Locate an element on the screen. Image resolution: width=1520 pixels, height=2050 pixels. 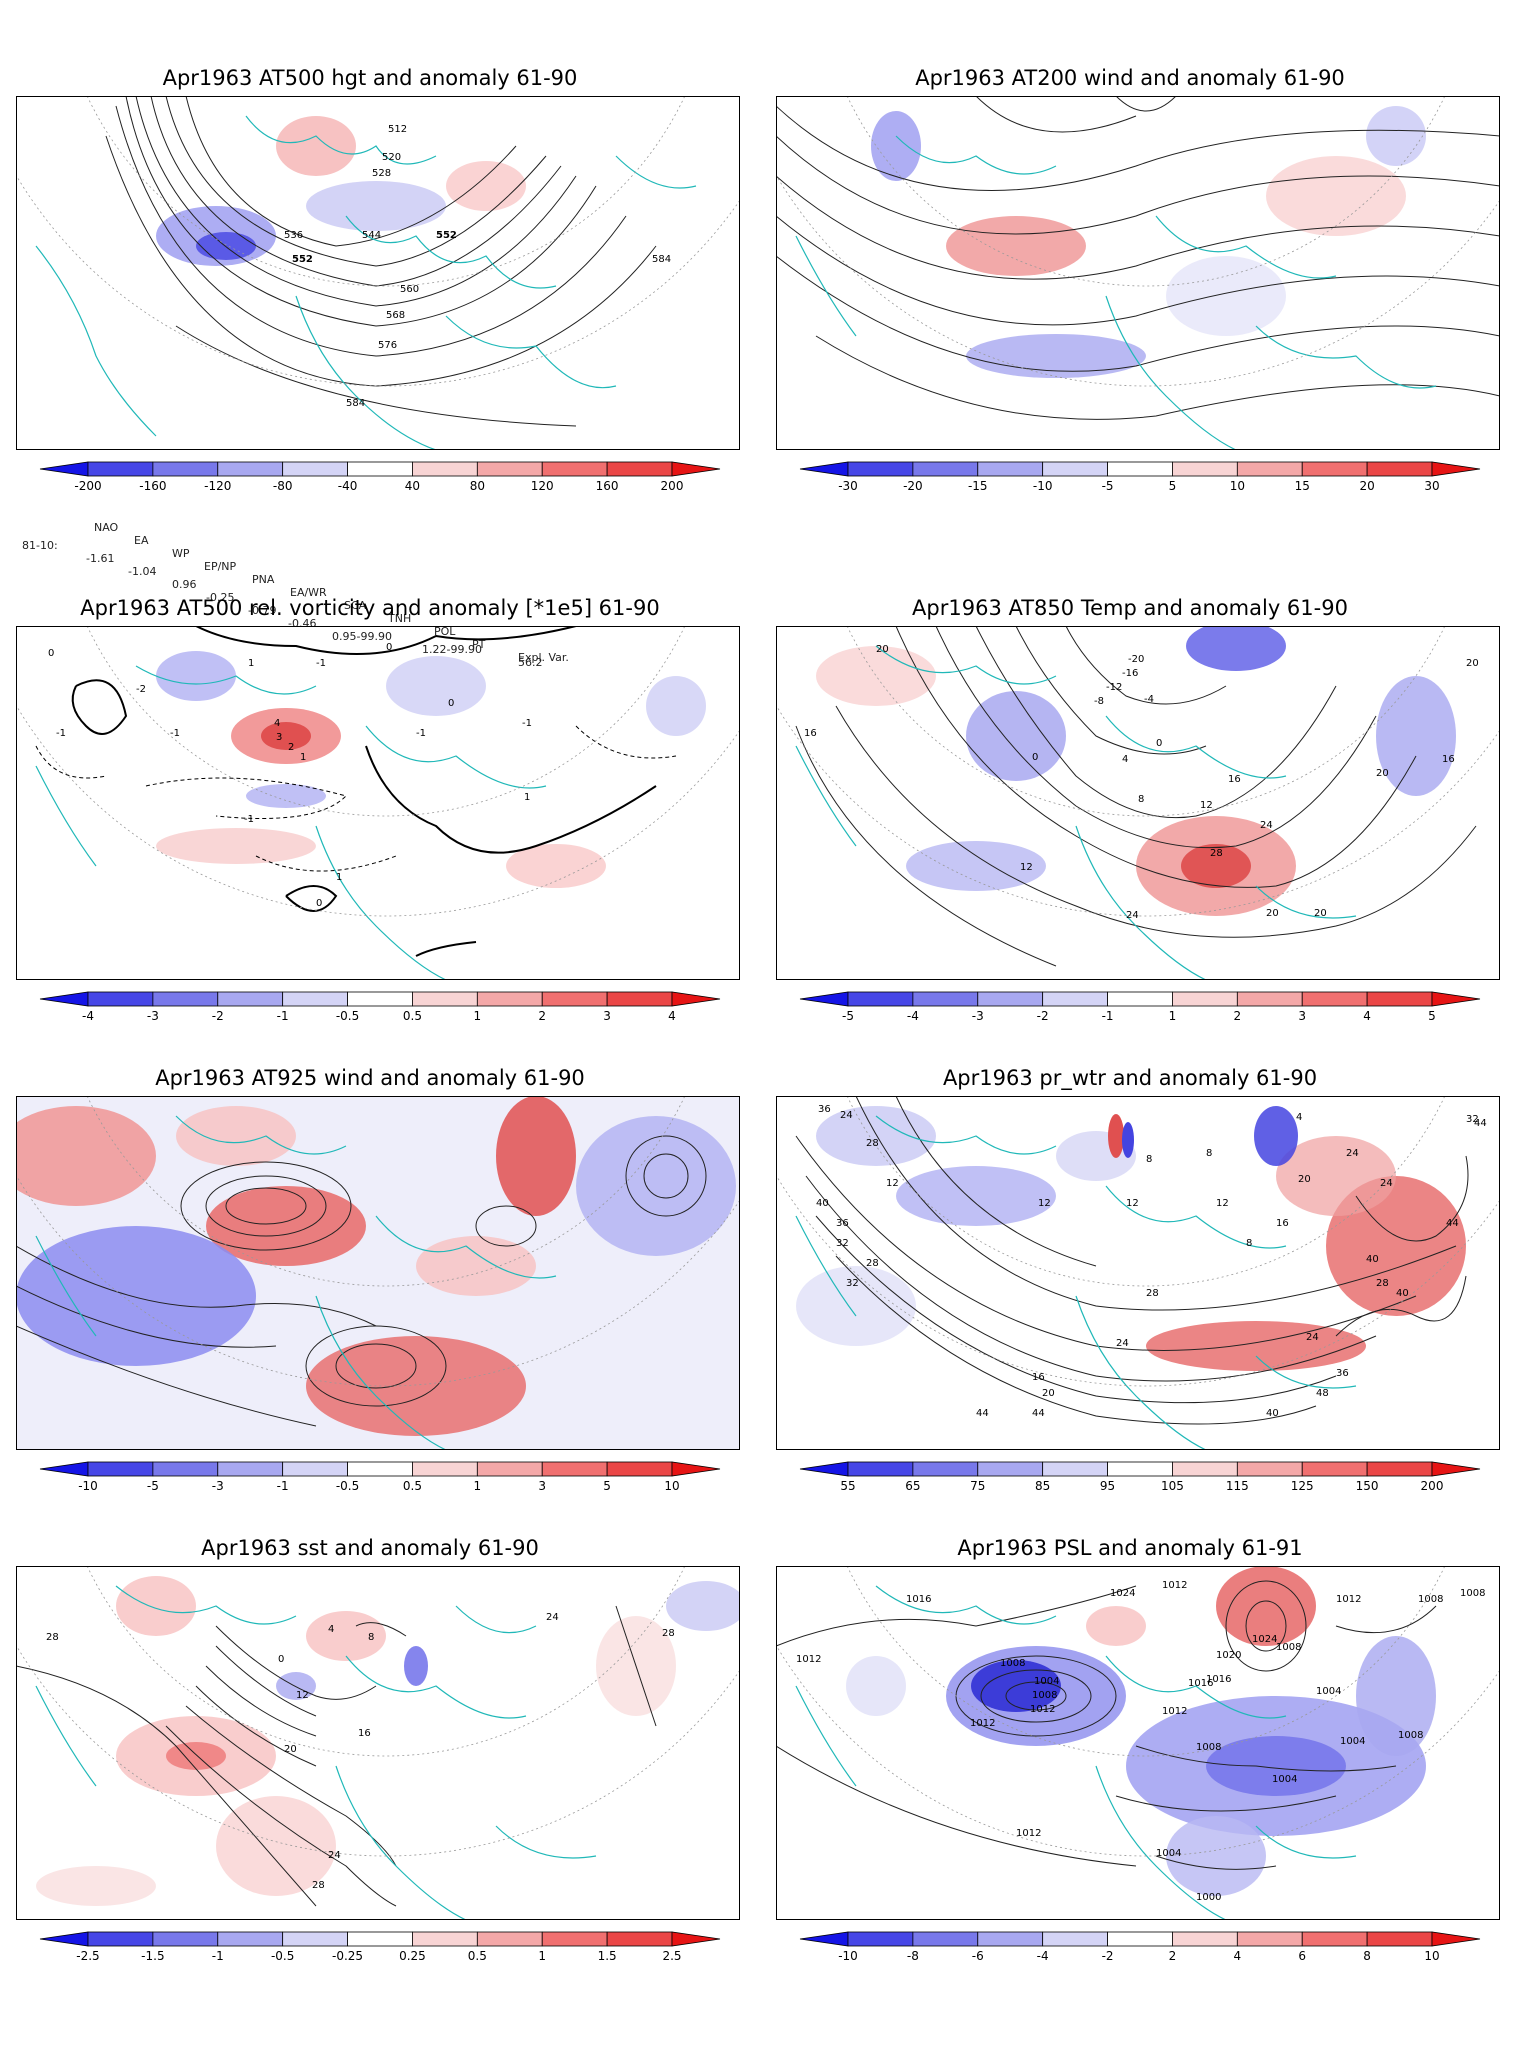
stats-value: 1.22-99.90 is located at coordinates (452, 649).